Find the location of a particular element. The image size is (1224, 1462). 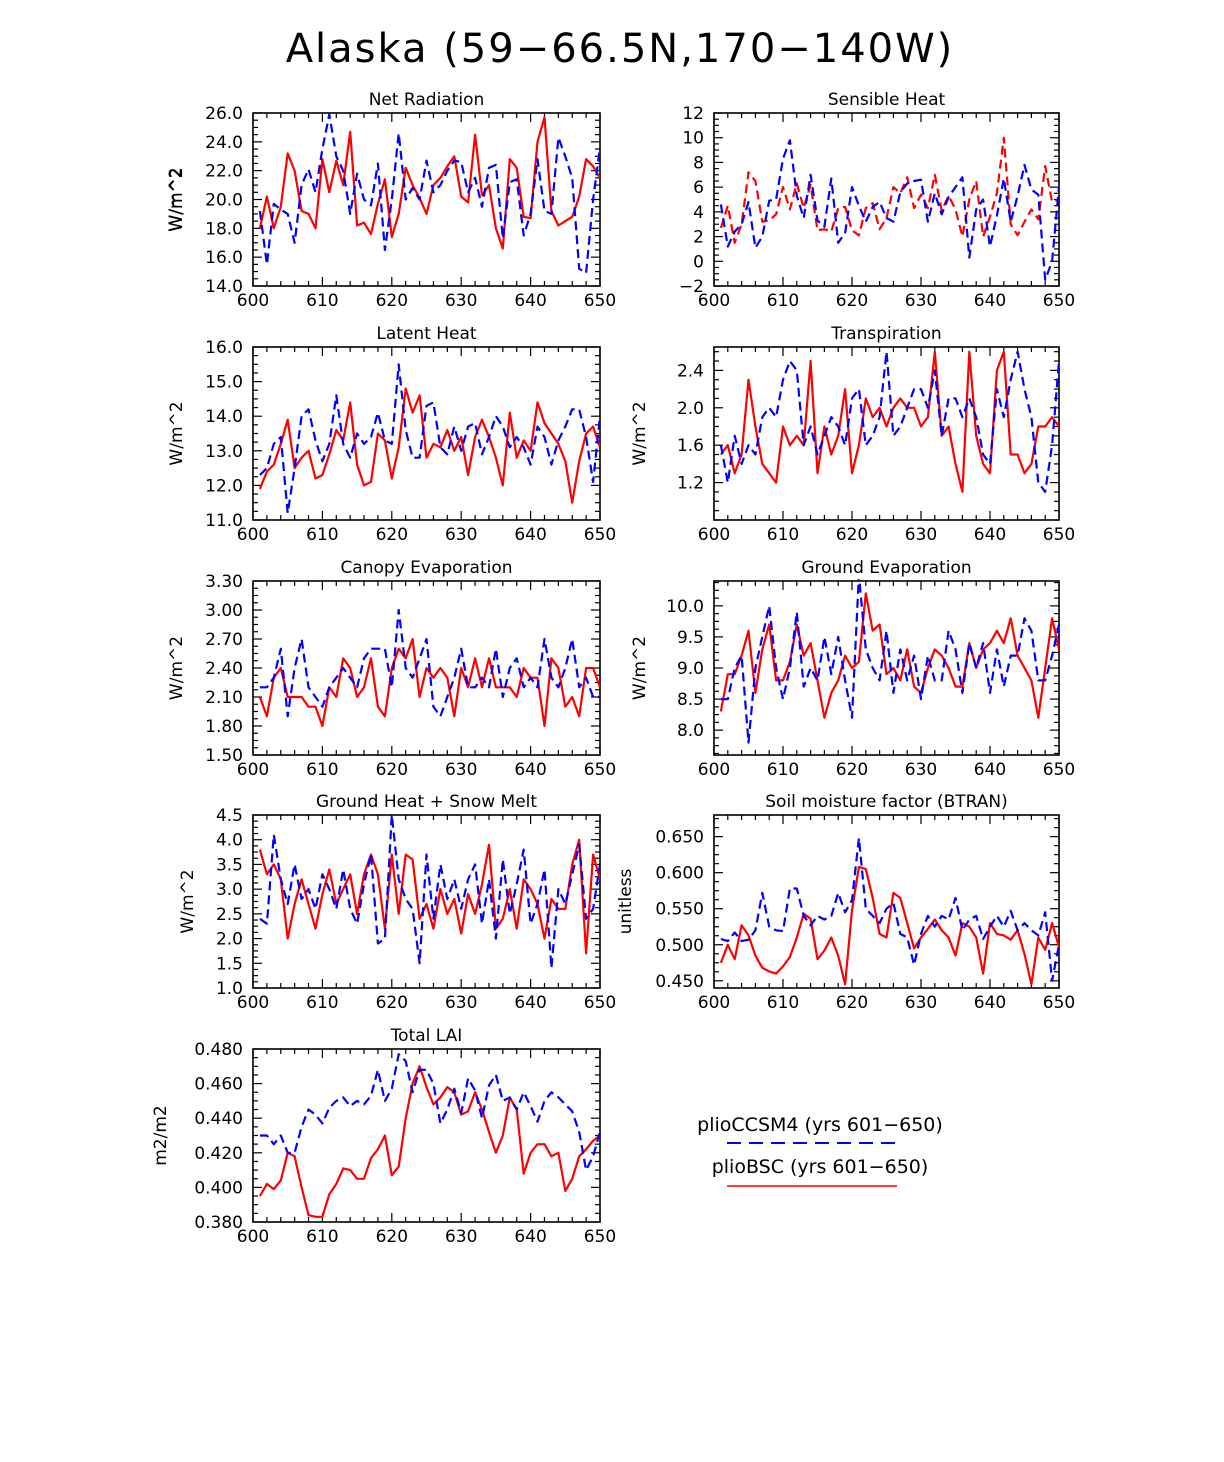

y-axis-label: m2/m2 is located at coordinates (161, 1135).